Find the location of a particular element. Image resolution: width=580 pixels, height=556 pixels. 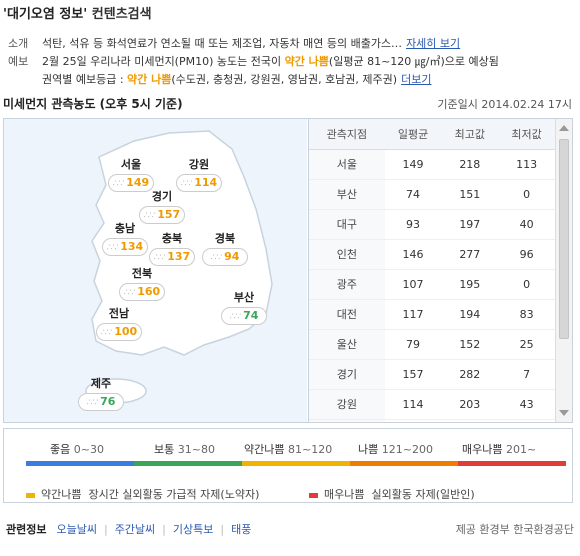

min-cell: 7 is located at coordinates (526, 374).